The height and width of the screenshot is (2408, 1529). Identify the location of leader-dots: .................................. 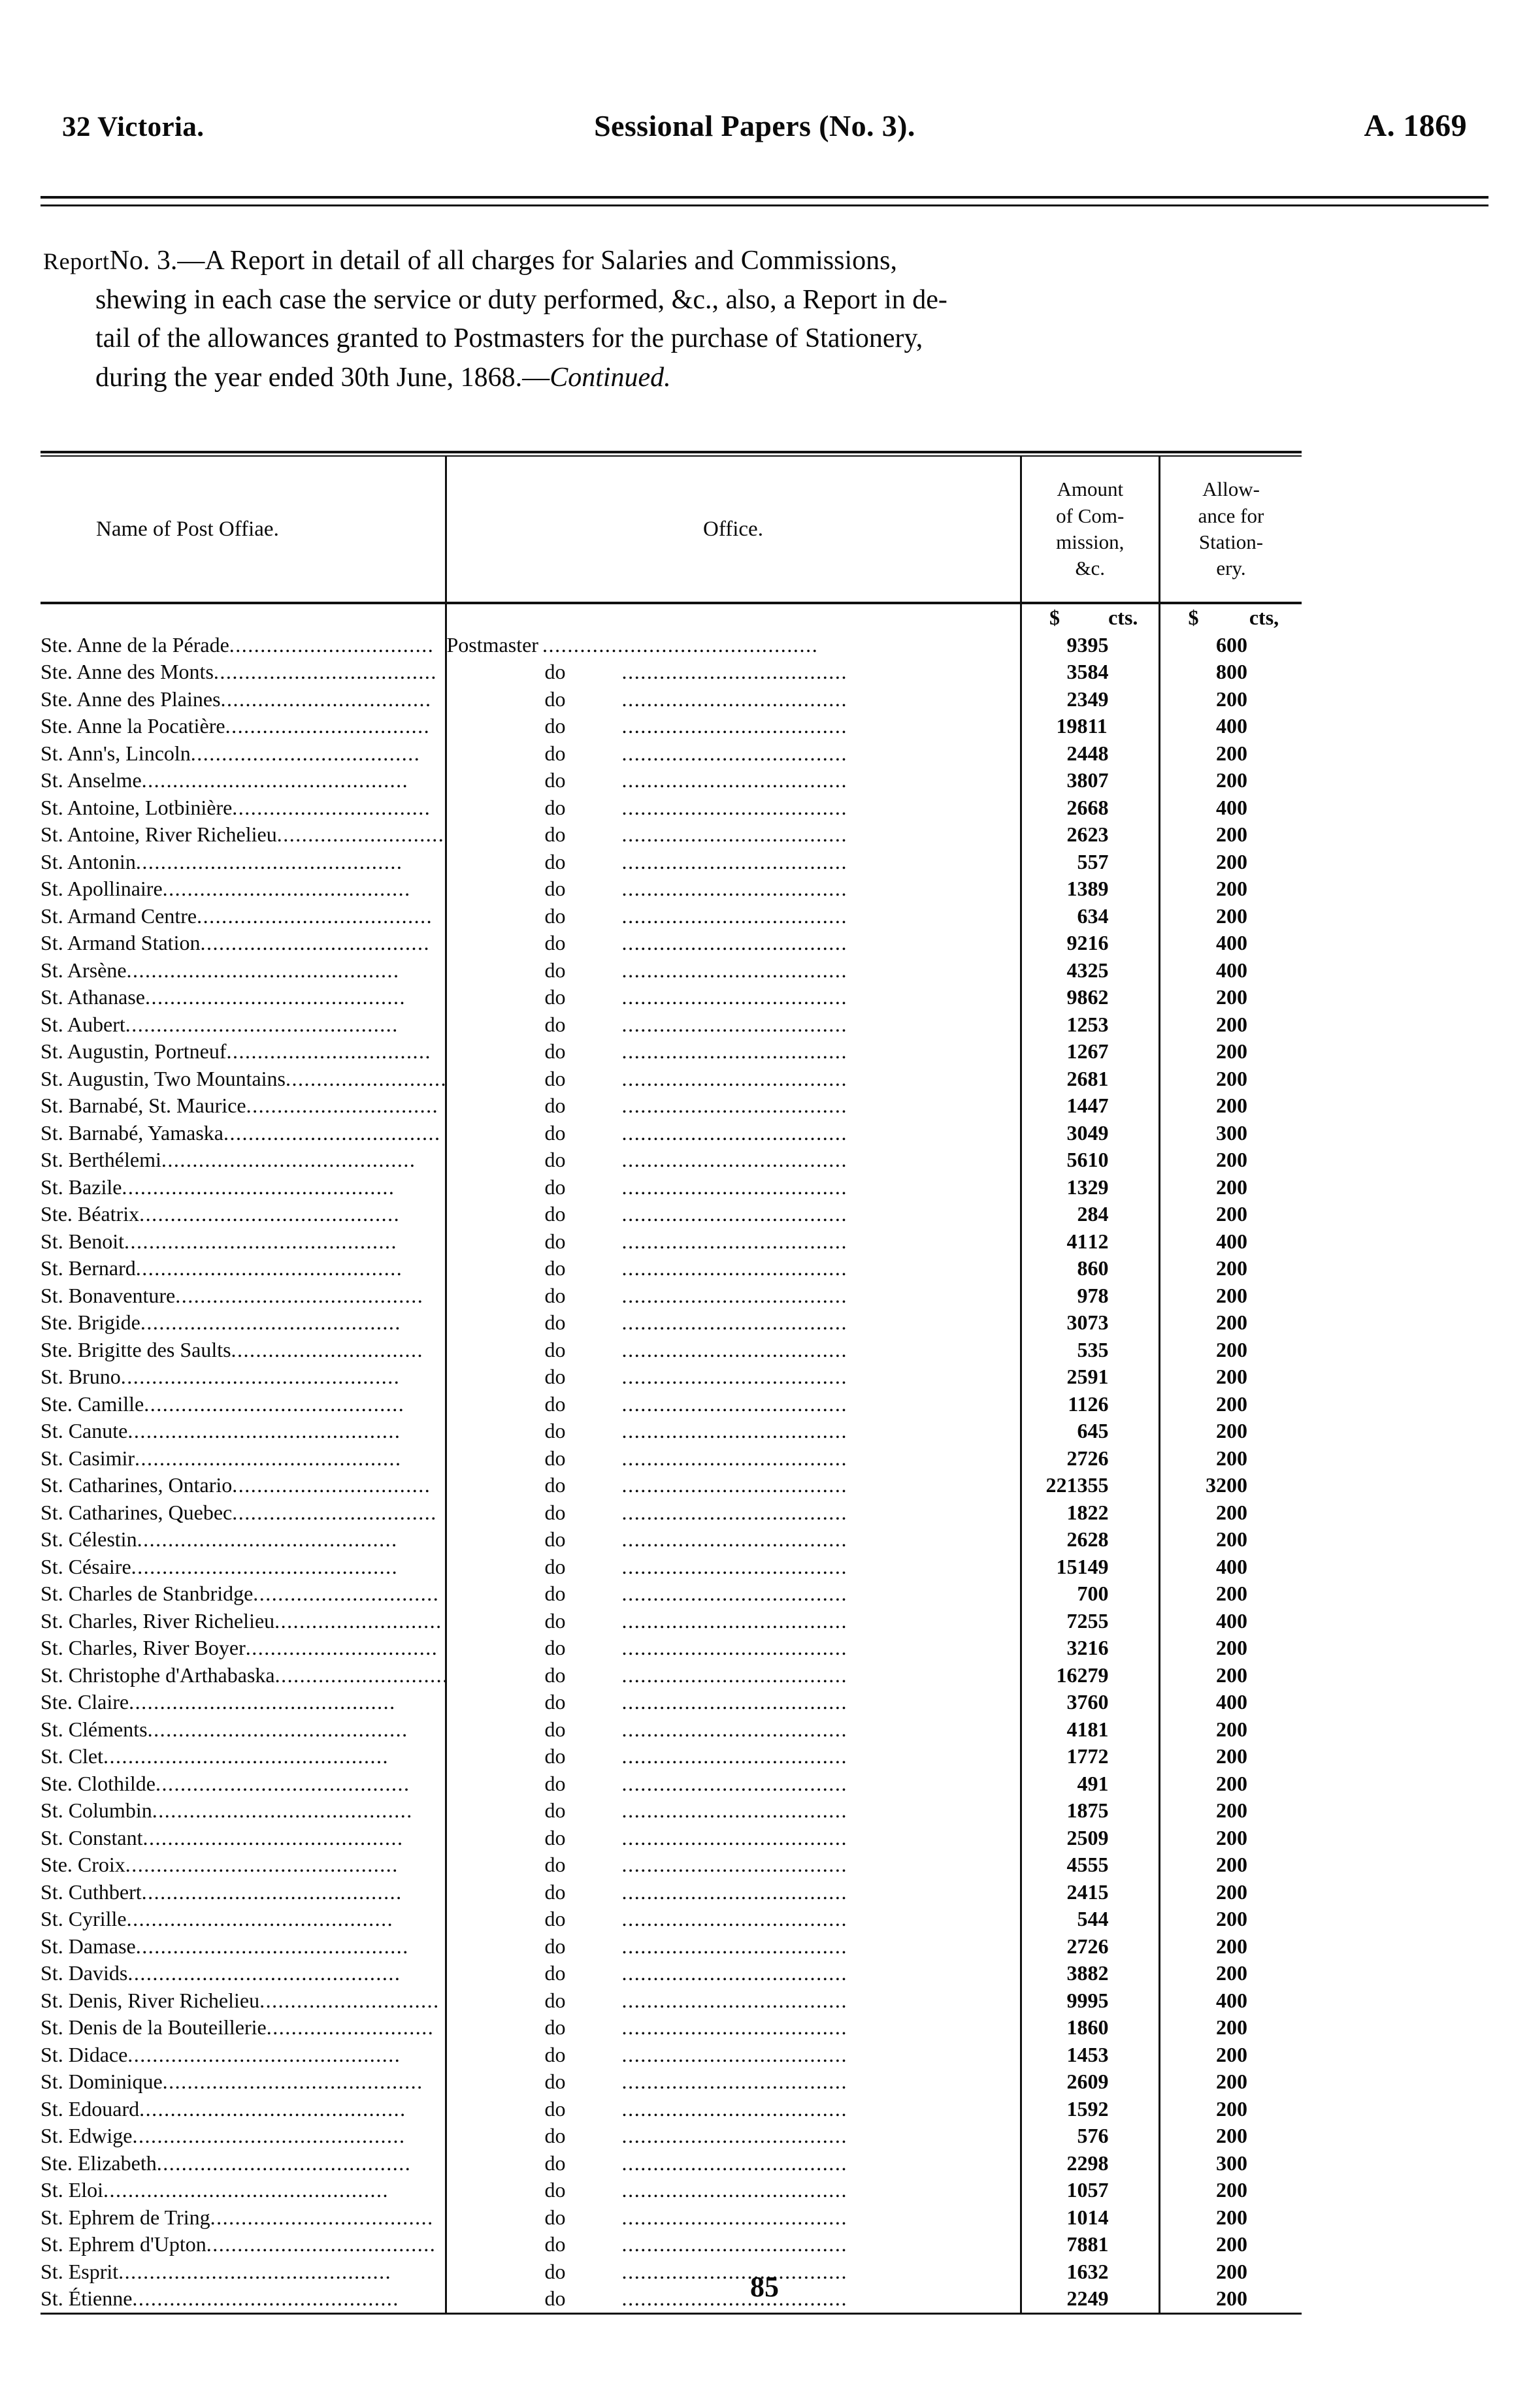
(332, 644).